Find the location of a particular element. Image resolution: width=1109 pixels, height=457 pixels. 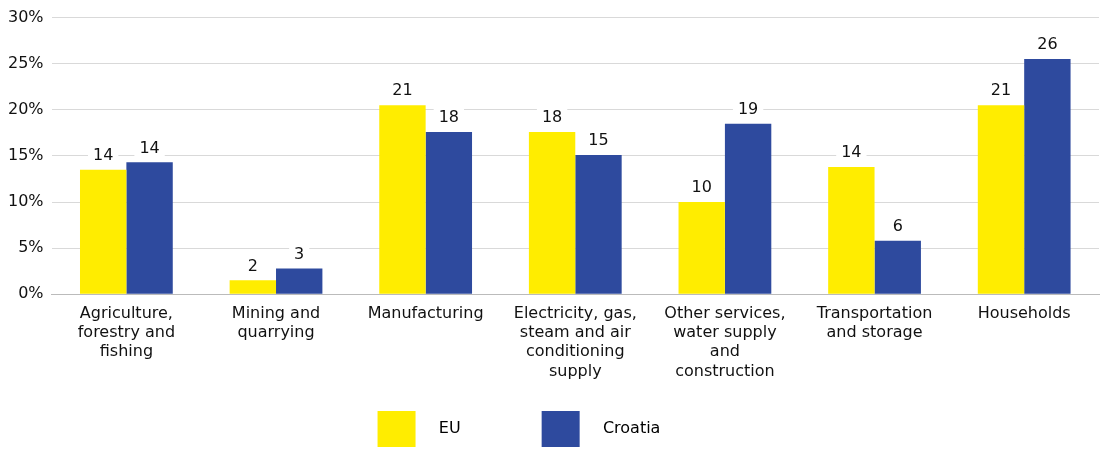

data-label: 2 is located at coordinates (252, 265).